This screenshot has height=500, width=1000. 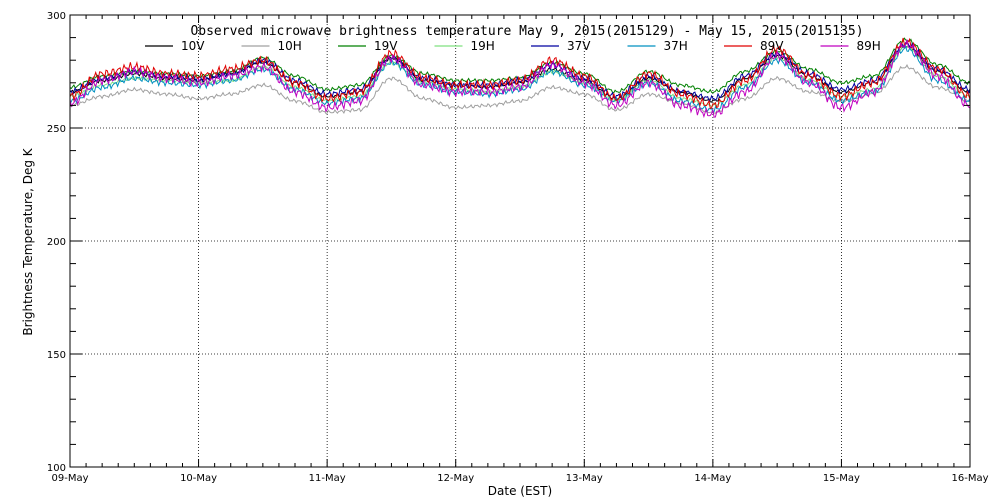 I want to click on legend: 10V 10H 19V 19H 37V 37H 89V 89H, so click(x=513, y=46).